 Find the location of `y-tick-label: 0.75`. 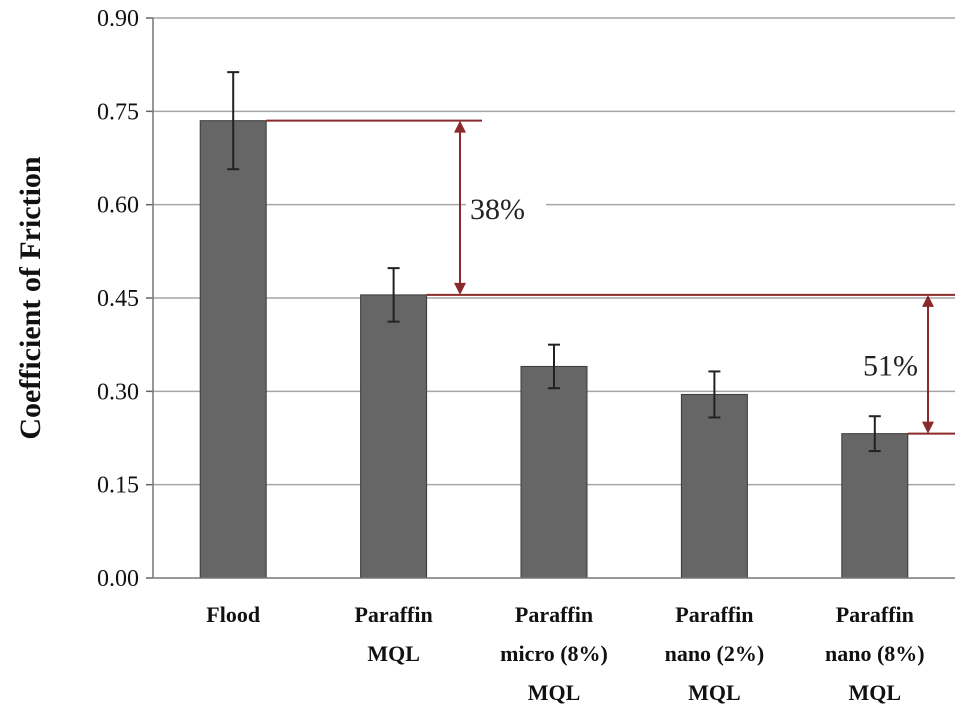

y-tick-label: 0.75 is located at coordinates (118, 112).